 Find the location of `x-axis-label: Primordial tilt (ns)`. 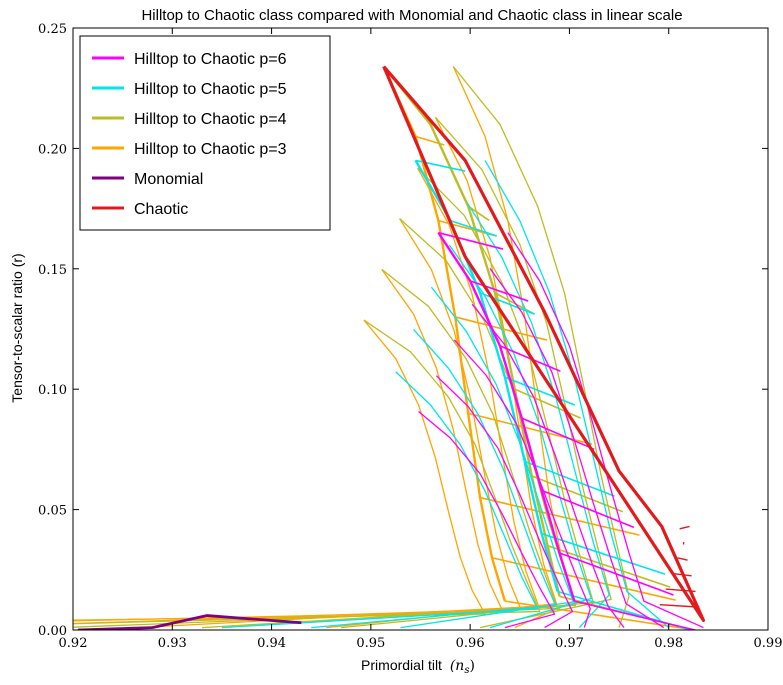

x-axis-label: Primordial tilt (ns) is located at coordinates (418, 666).